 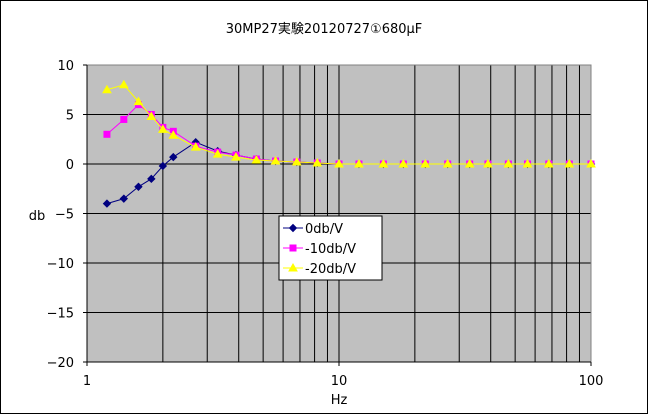 What do you see at coordinates (339, 400) in the screenshot?
I see `x-axis-label: Hz` at bounding box center [339, 400].